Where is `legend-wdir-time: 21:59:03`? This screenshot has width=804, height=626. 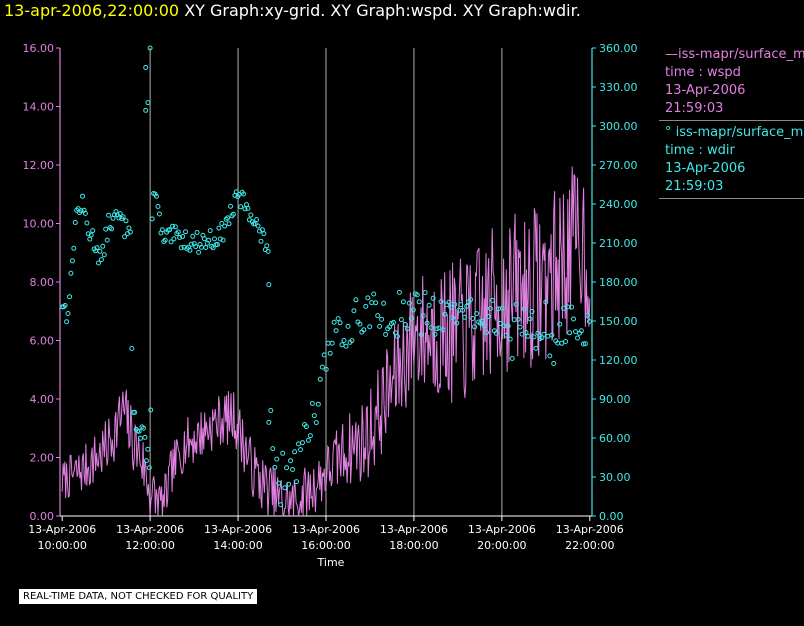
legend-wdir-time: 21:59:03 is located at coordinates (694, 186).